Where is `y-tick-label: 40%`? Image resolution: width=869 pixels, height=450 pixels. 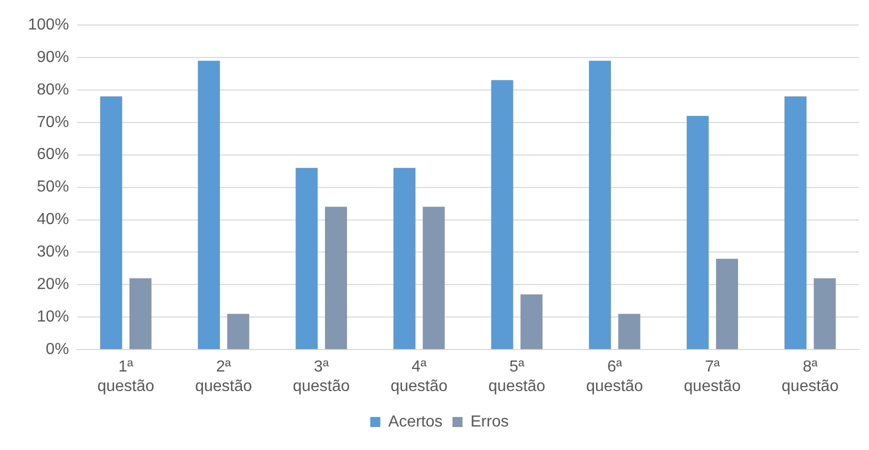
y-tick-label: 40% is located at coordinates (52, 219).